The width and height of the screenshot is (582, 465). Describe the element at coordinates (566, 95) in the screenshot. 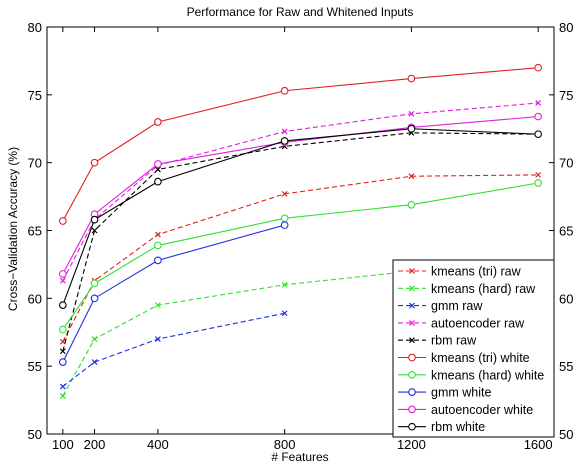

I see `y-tick-label-right: 75` at that location.